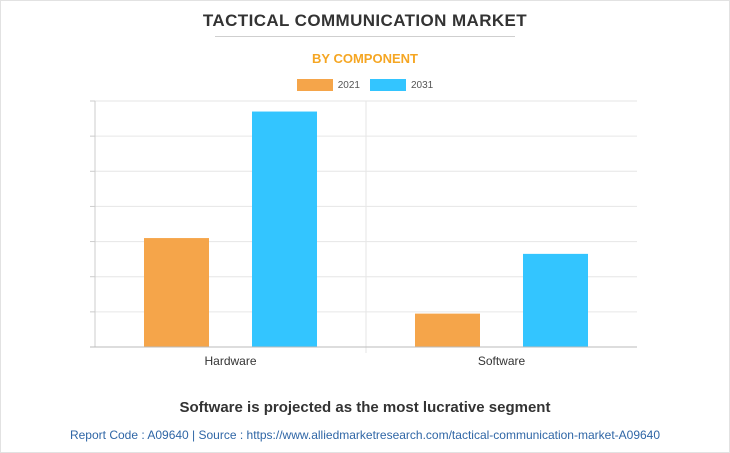  I want to click on legend-label-2031: 2031, so click(422, 85).